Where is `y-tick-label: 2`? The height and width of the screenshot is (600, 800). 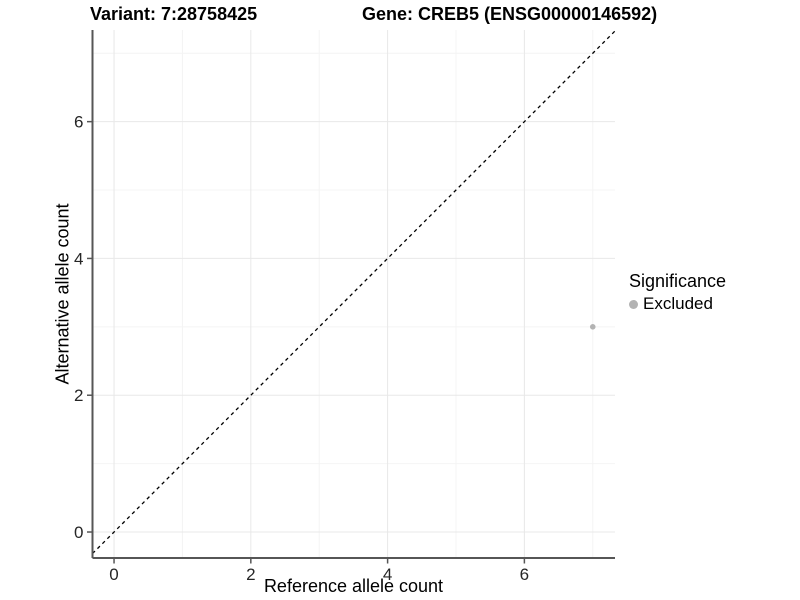 y-tick-label: 2 is located at coordinates (78, 395).